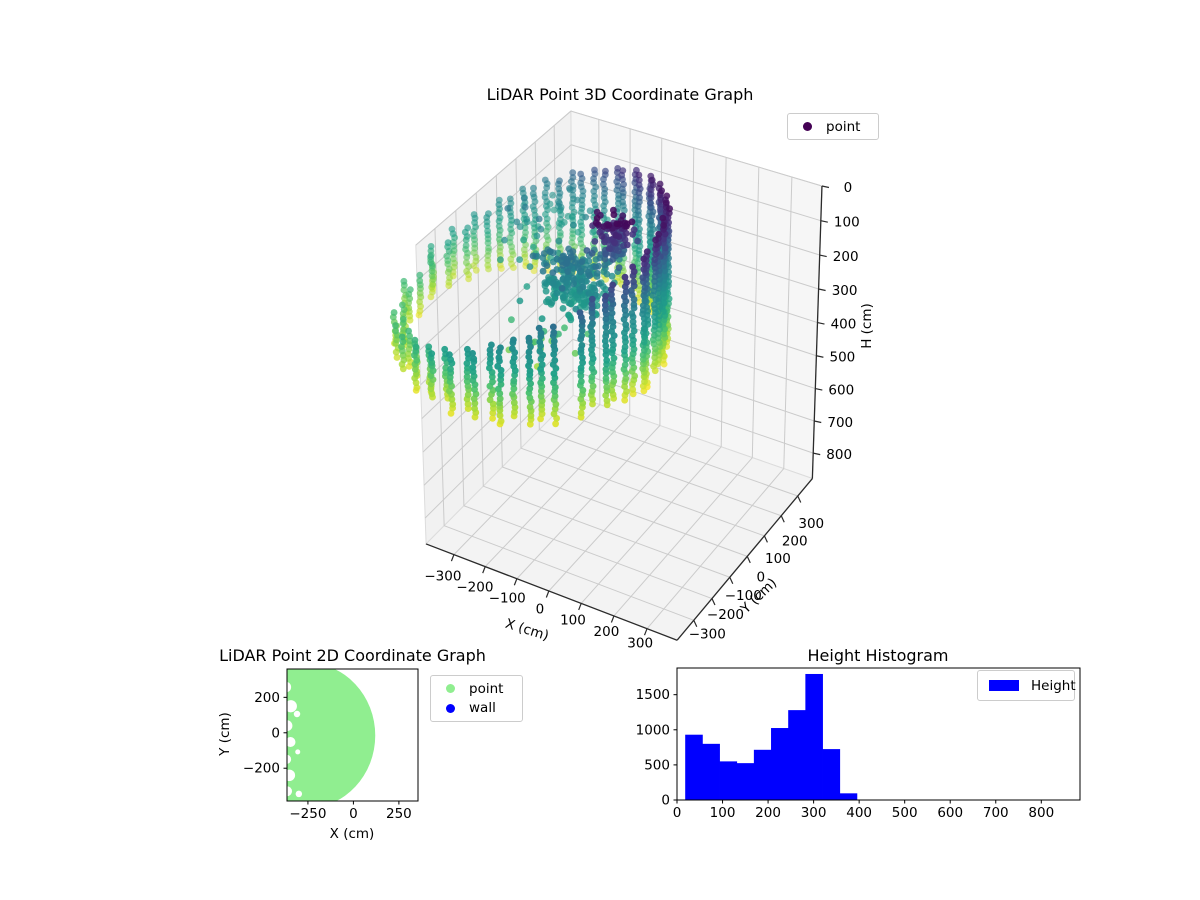 The image size is (1200, 900). What do you see at coordinates (950, 813) in the screenshot?
I see `tick-label: 600` at bounding box center [950, 813].